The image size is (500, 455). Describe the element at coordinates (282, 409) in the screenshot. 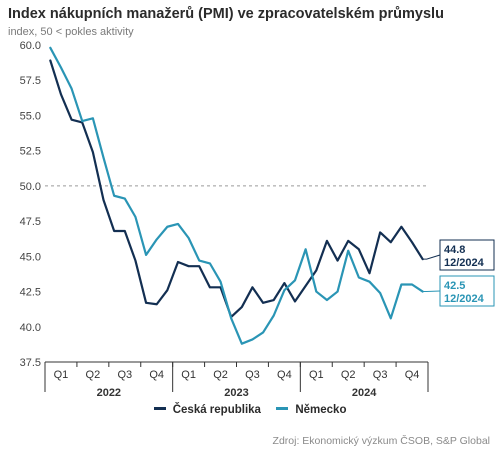

I see `legend-swatch-de` at that location.